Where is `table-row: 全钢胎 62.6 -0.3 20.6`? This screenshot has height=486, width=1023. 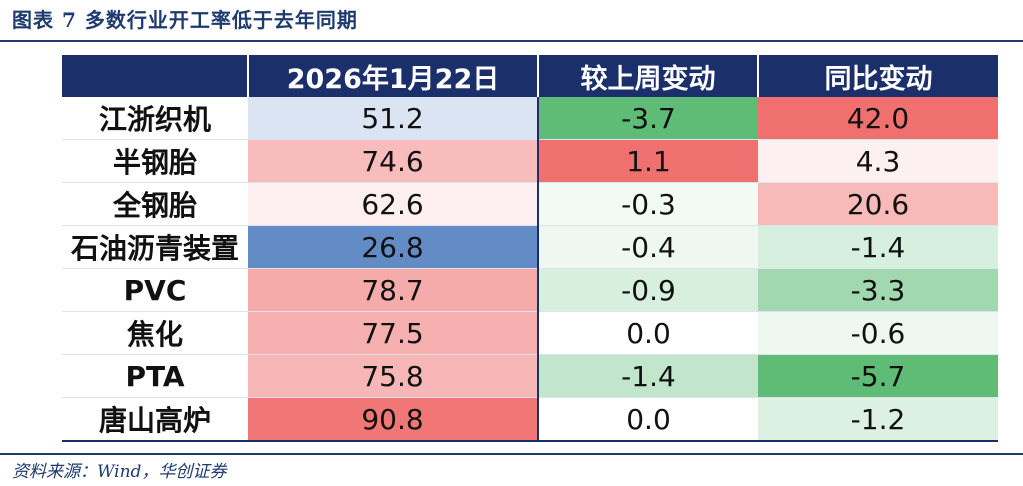
table-row: 全钢胎 62.6 -0.3 20.6 is located at coordinates (530, 204).